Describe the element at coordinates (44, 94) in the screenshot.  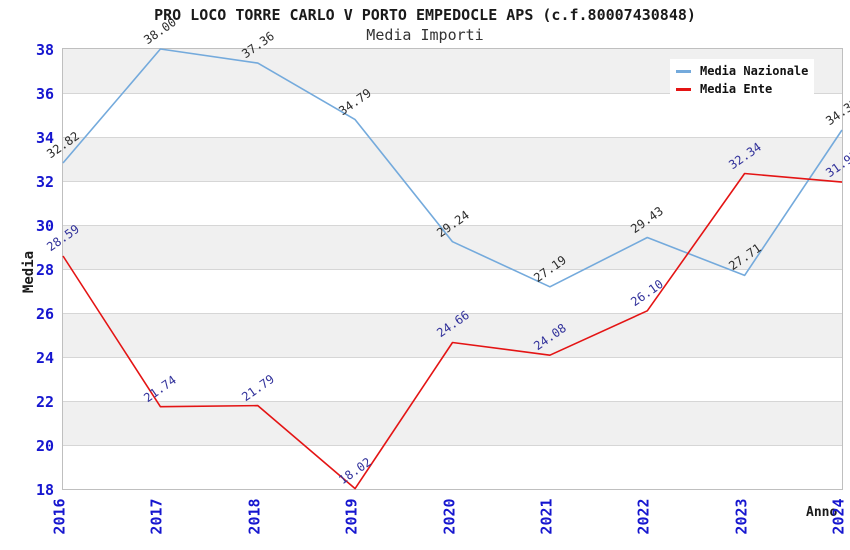
I see `y-tick-label: 36` at that location.